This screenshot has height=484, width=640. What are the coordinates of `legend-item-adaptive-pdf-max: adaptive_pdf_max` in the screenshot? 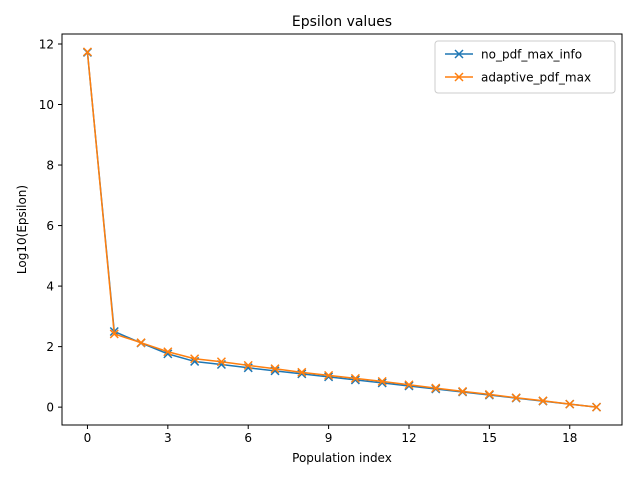 It's located at (518, 78).